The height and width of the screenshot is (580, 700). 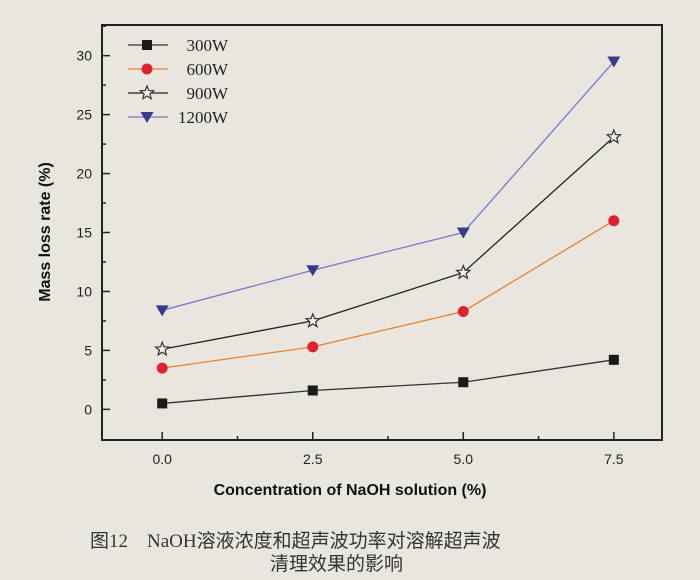 What do you see at coordinates (207, 93) in the screenshot?
I see `legend-label: 900W` at bounding box center [207, 93].